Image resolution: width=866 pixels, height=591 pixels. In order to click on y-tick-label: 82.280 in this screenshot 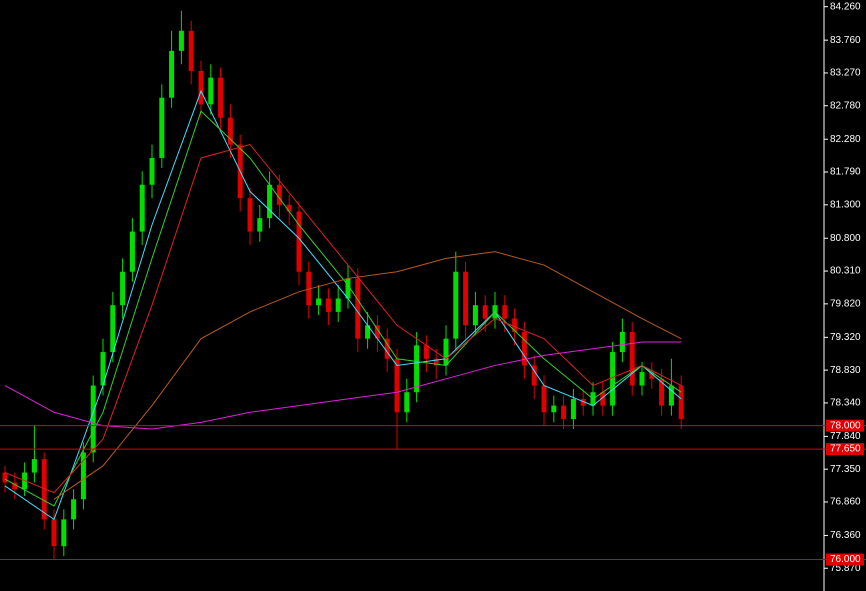, I will do `click(845, 139)`.